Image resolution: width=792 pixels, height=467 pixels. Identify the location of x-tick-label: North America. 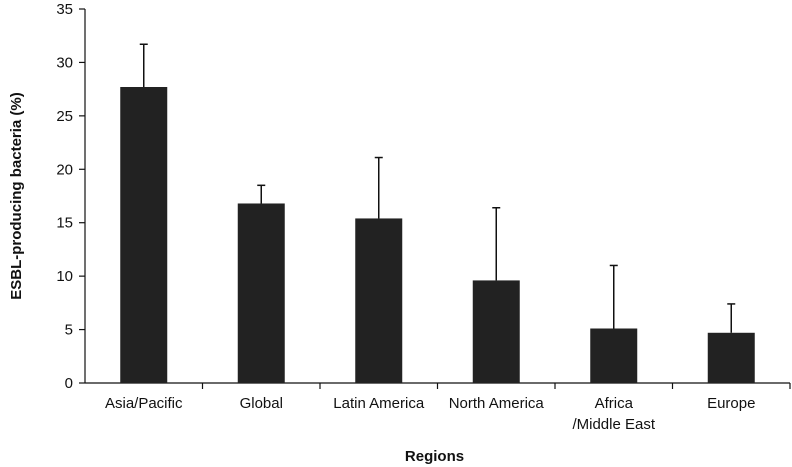
(497, 403).